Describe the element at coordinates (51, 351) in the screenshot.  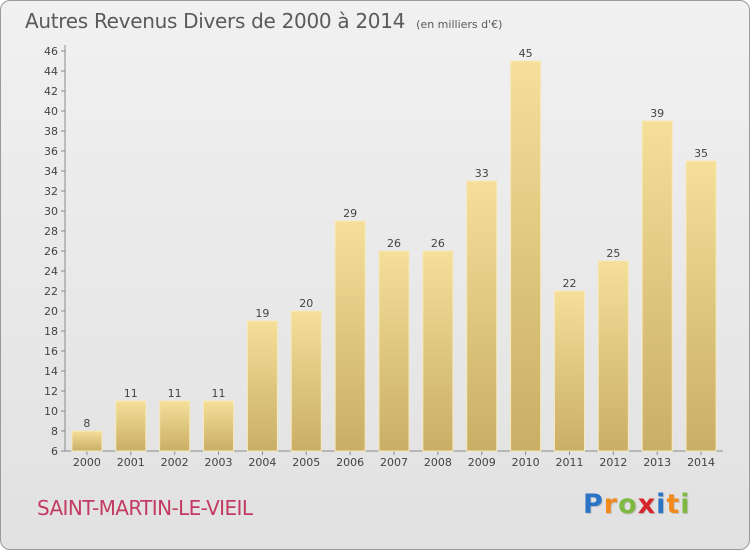
I see `y-tick-label: 16` at that location.